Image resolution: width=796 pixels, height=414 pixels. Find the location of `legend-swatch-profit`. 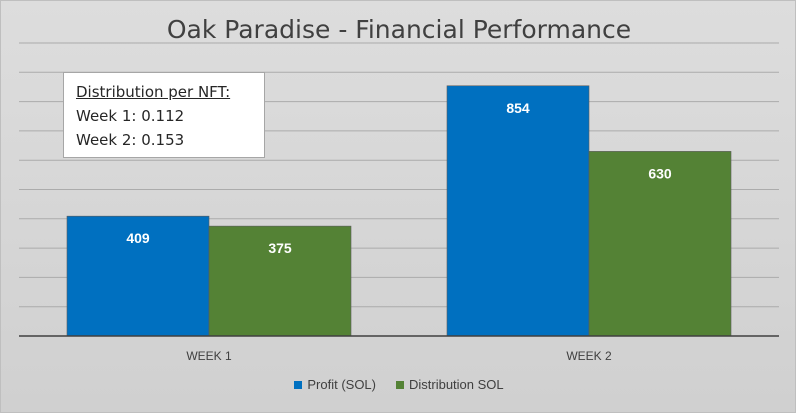

legend-swatch-profit is located at coordinates (298, 384).